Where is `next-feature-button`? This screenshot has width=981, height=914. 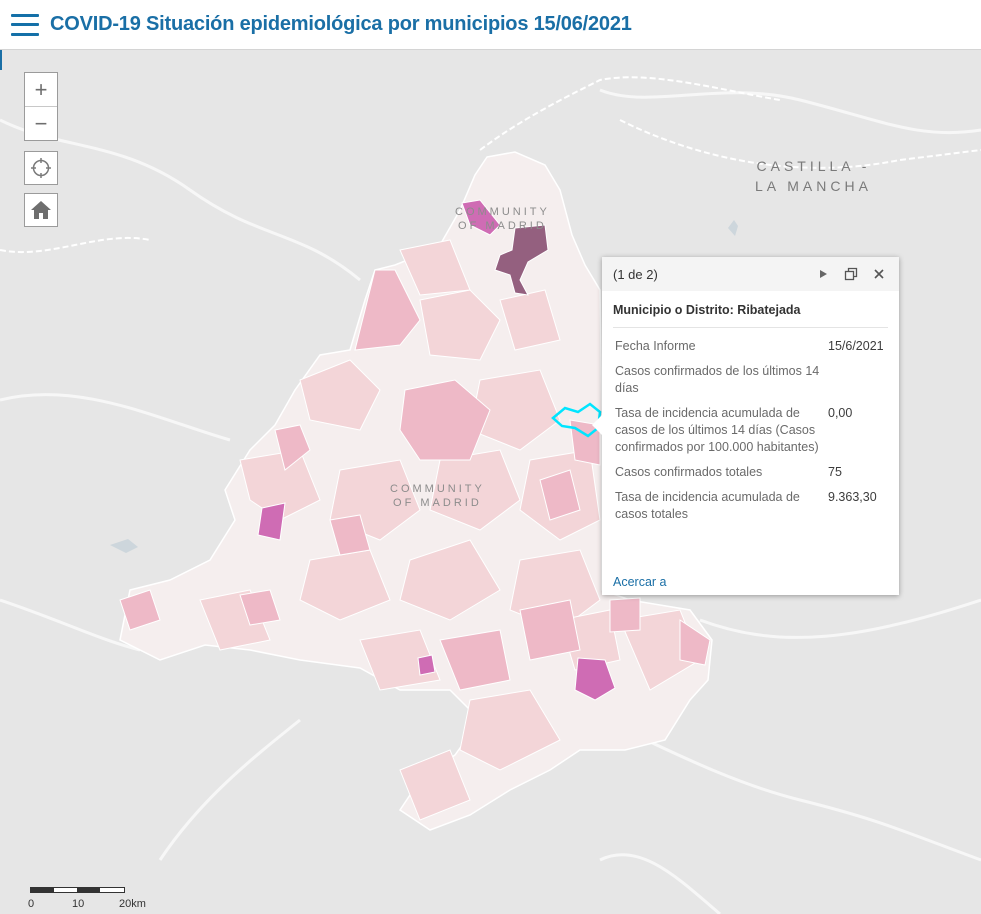
next-feature-button is located at coordinates (823, 274).